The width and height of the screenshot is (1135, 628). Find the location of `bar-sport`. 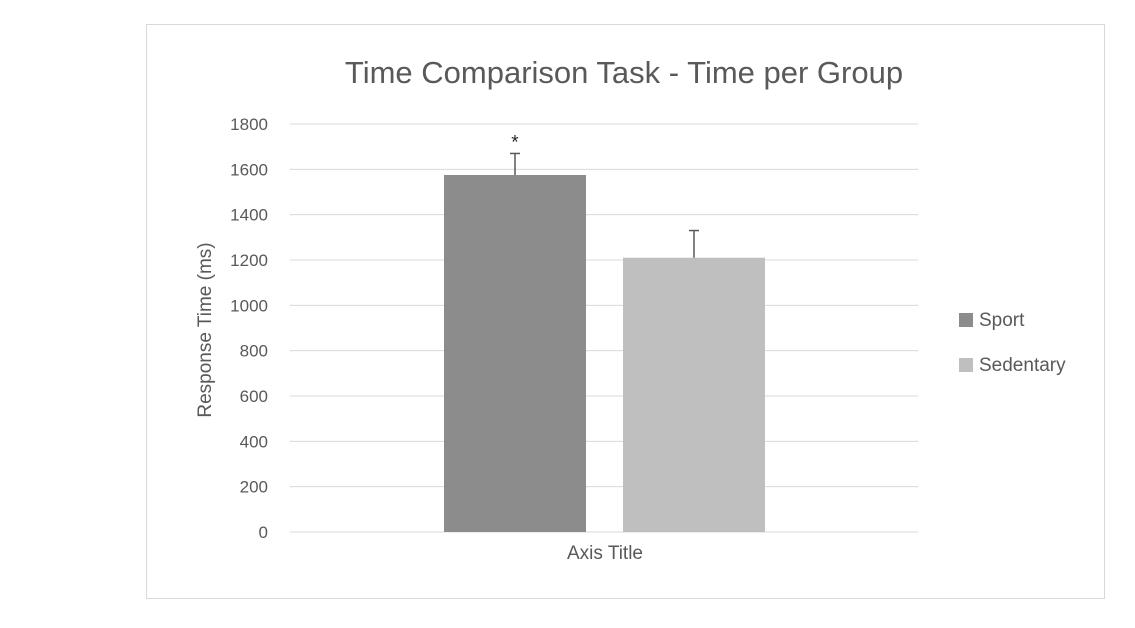

bar-sport is located at coordinates (515, 353).